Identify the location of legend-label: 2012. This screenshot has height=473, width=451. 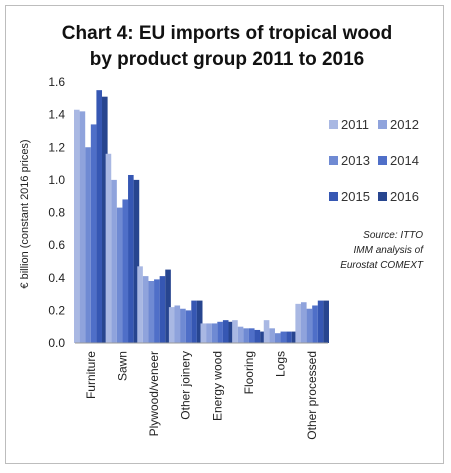
(404, 124).